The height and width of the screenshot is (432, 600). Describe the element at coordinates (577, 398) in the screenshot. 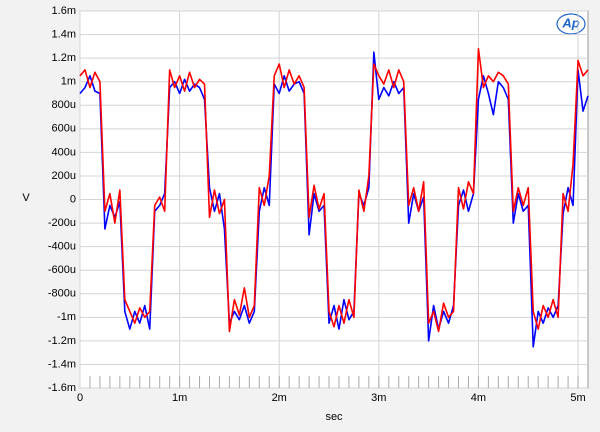

I see `x-tick-label: 5m` at that location.